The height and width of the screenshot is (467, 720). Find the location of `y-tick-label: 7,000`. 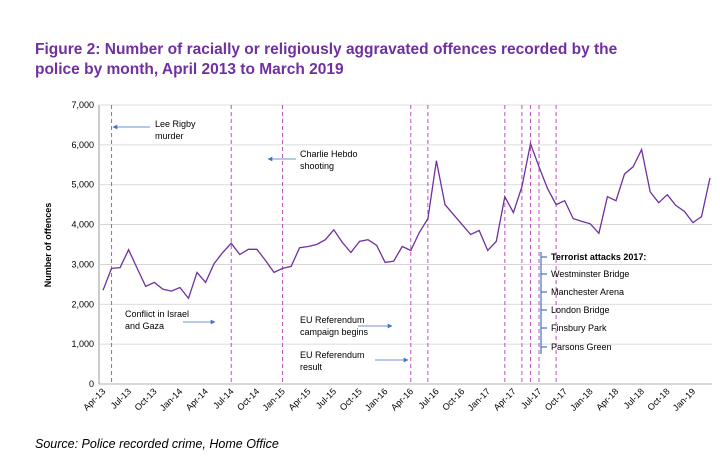

y-tick-label: 7,000 is located at coordinates (82, 105).